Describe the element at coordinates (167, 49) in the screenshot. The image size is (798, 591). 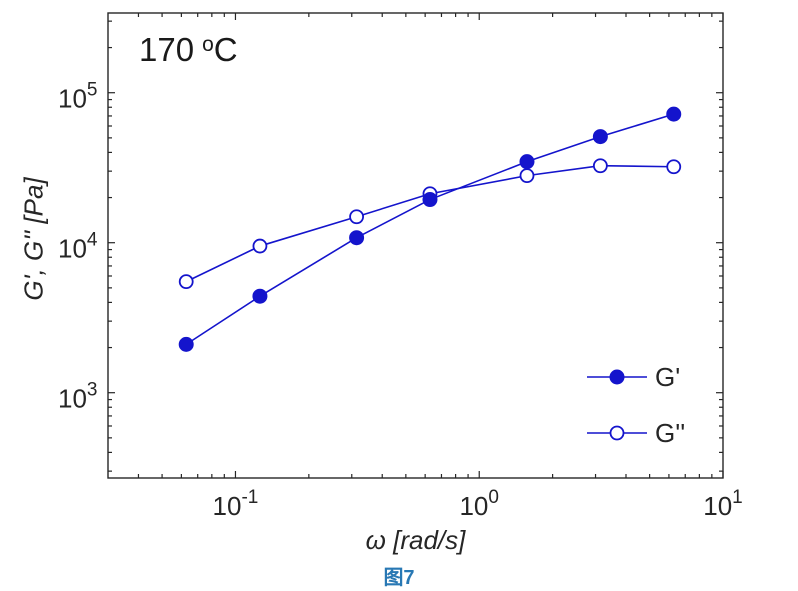
I see `temperature-value: 170` at that location.